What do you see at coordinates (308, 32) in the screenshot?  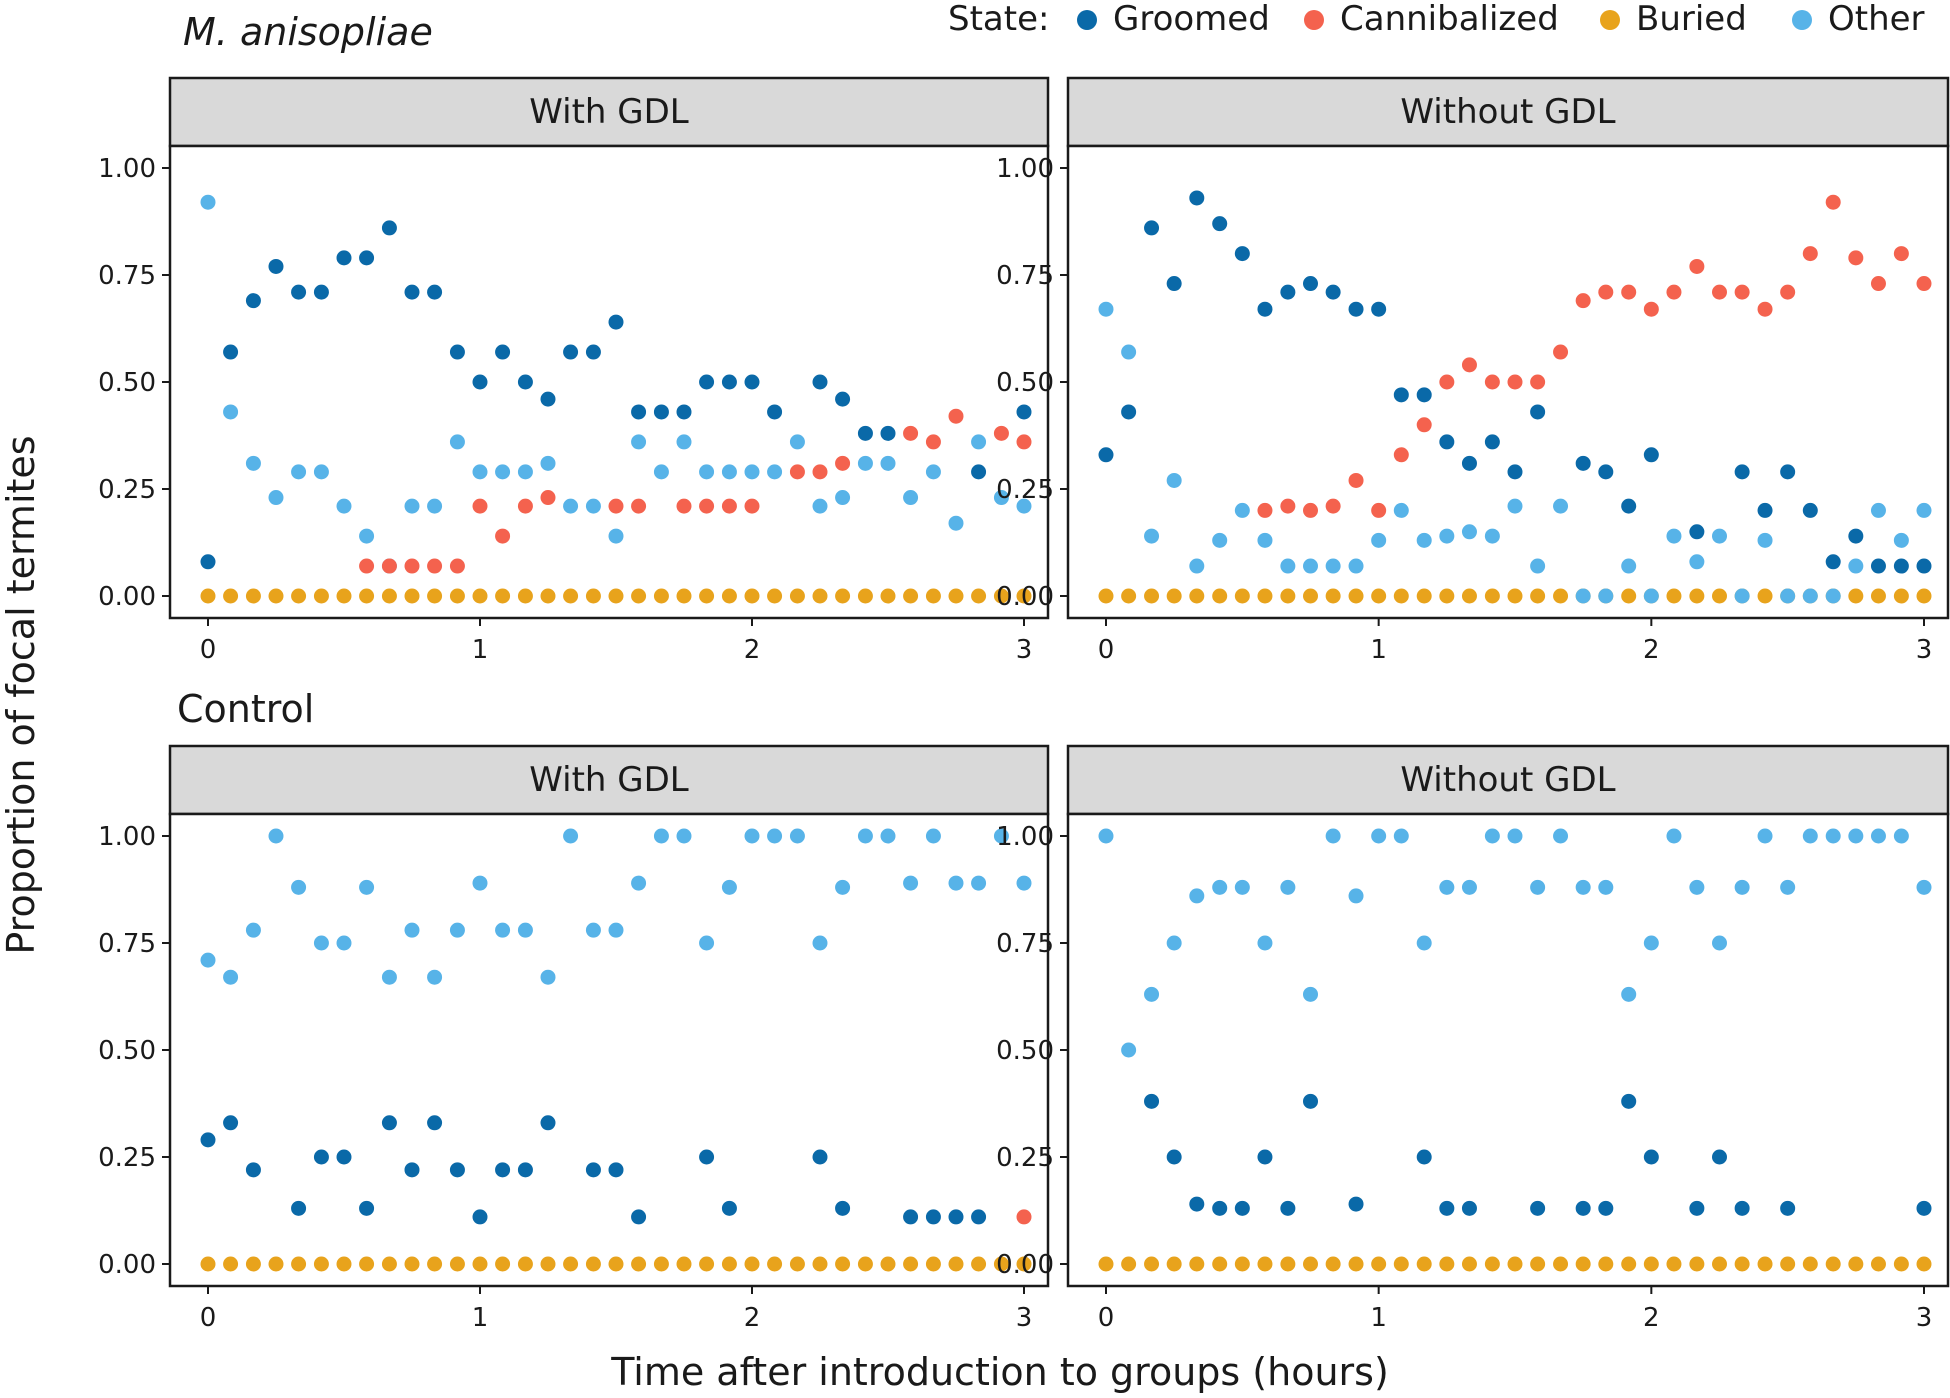 I see `section-title-m-anisopliae: M. anisopliae` at bounding box center [308, 32].